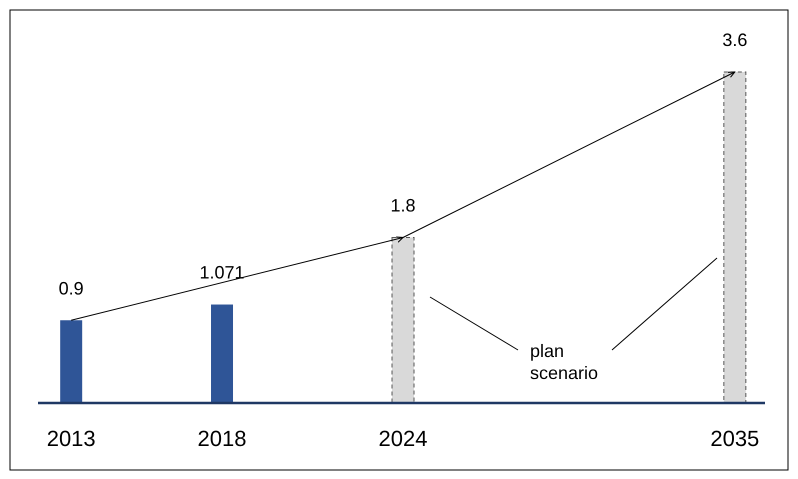 This screenshot has width=798, height=479. Describe the element at coordinates (71, 438) in the screenshot. I see `x-tick-label: 2013` at that location.